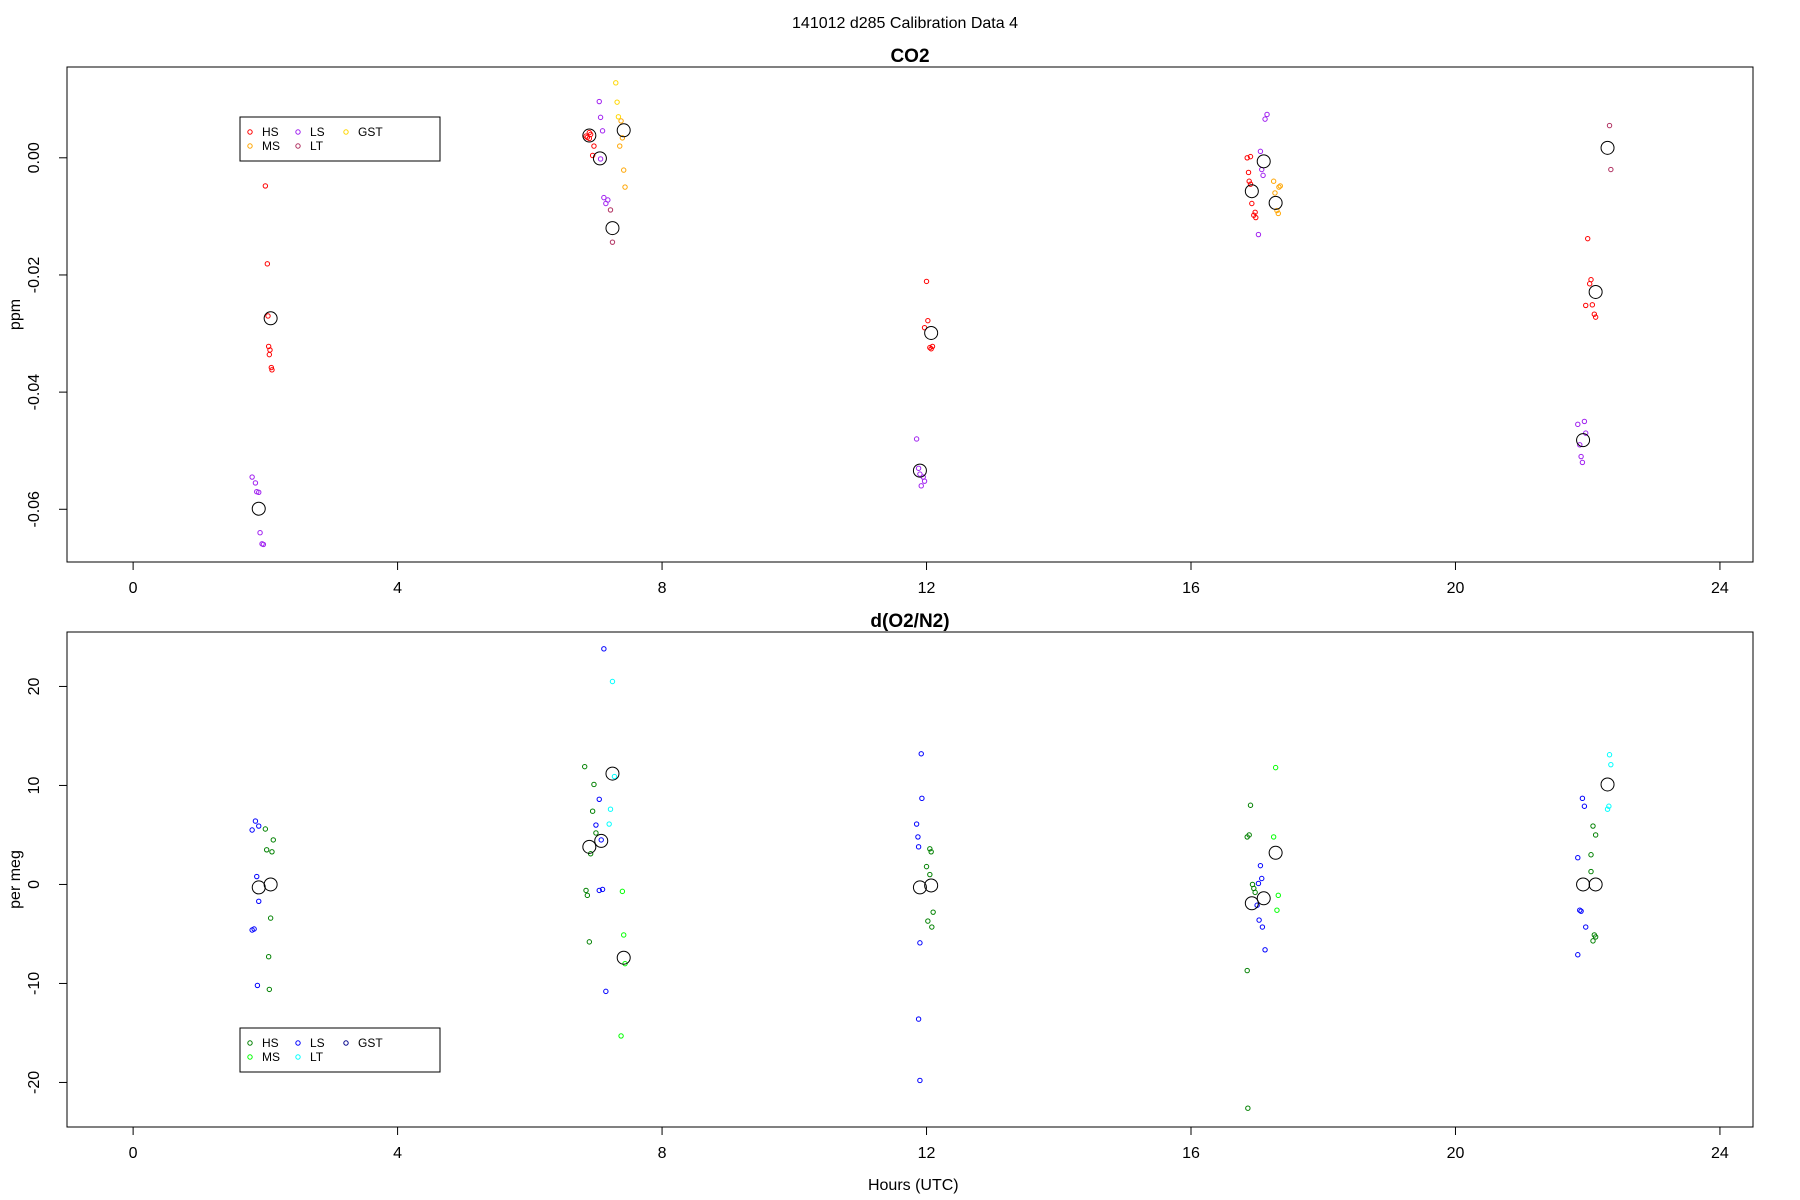 The height and width of the screenshot is (1200, 1800). I want to click on chart-0-legend-label: GST, so click(370, 132).